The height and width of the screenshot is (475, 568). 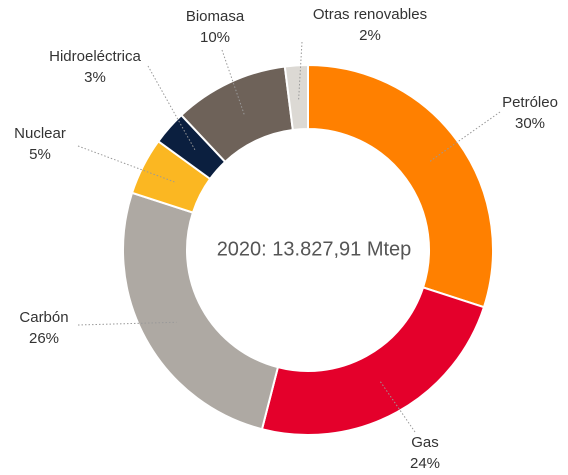 I want to click on segment-value-label: 26%, so click(x=44, y=338).